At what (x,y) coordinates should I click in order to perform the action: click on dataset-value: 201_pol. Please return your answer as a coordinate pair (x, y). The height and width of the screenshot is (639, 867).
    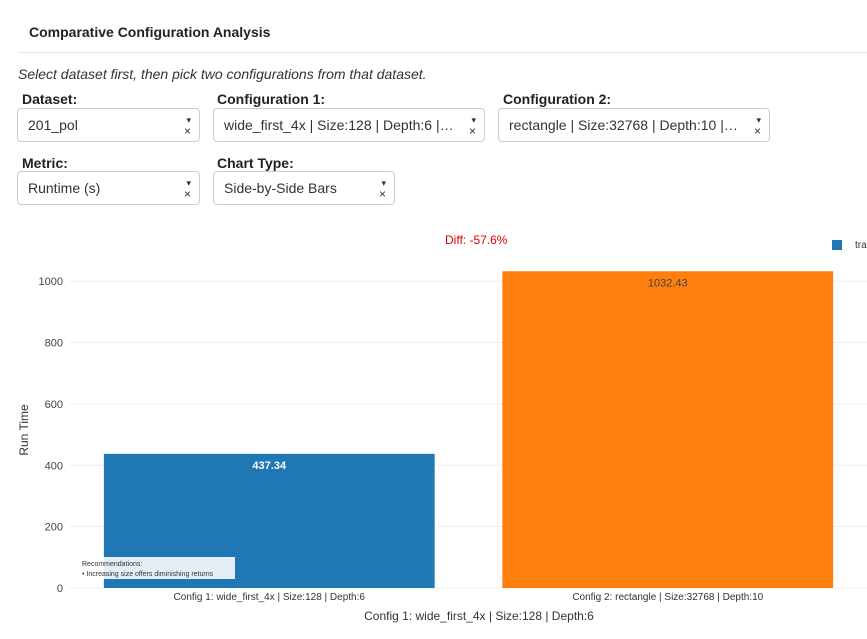
    Looking at the image, I should click on (53, 125).